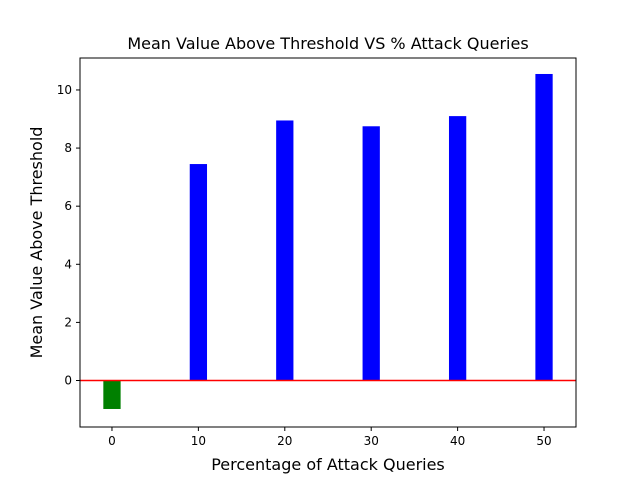 This screenshot has height=480, width=640. What do you see at coordinates (284, 441) in the screenshot?
I see `x-tick-label: 20` at bounding box center [284, 441].